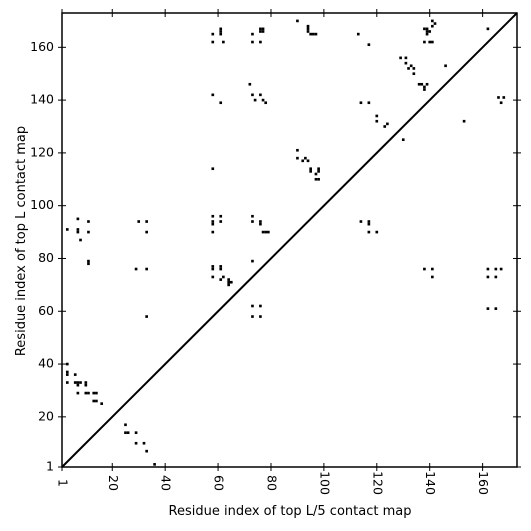  Describe the element at coordinates (42, 151) in the screenshot. I see `y-tick-label: 120` at that location.